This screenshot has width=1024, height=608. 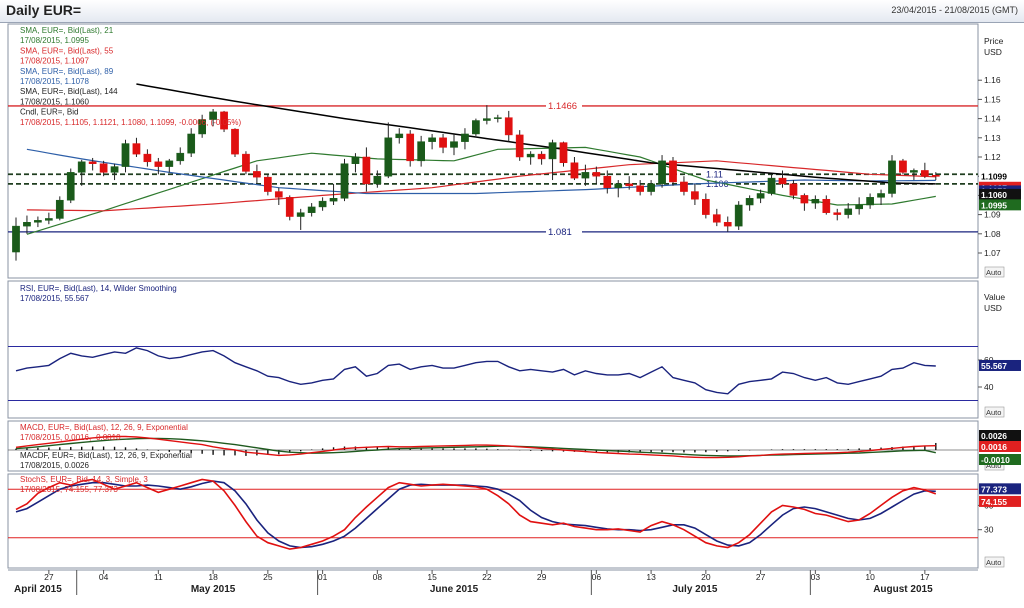 I want to click on badge-stoch-d-bg, so click(x=1000, y=501).